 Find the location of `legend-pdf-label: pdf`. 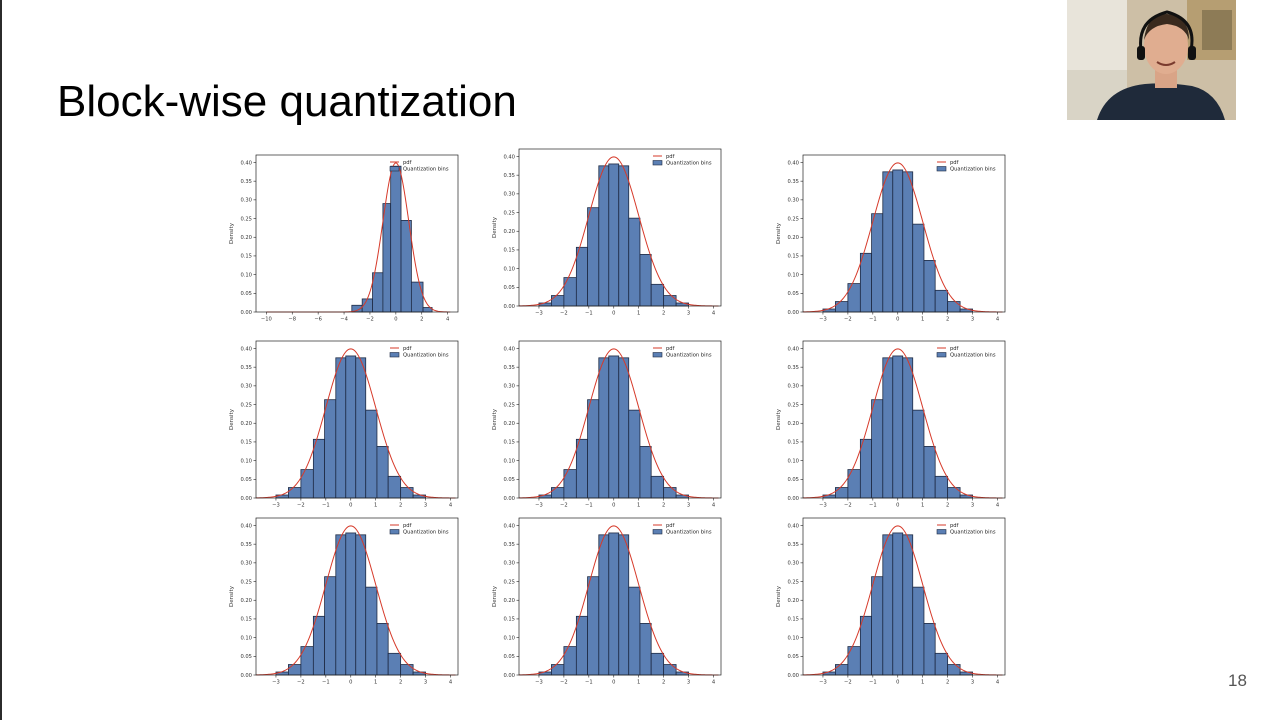

legend-pdf-label: pdf is located at coordinates (407, 526).